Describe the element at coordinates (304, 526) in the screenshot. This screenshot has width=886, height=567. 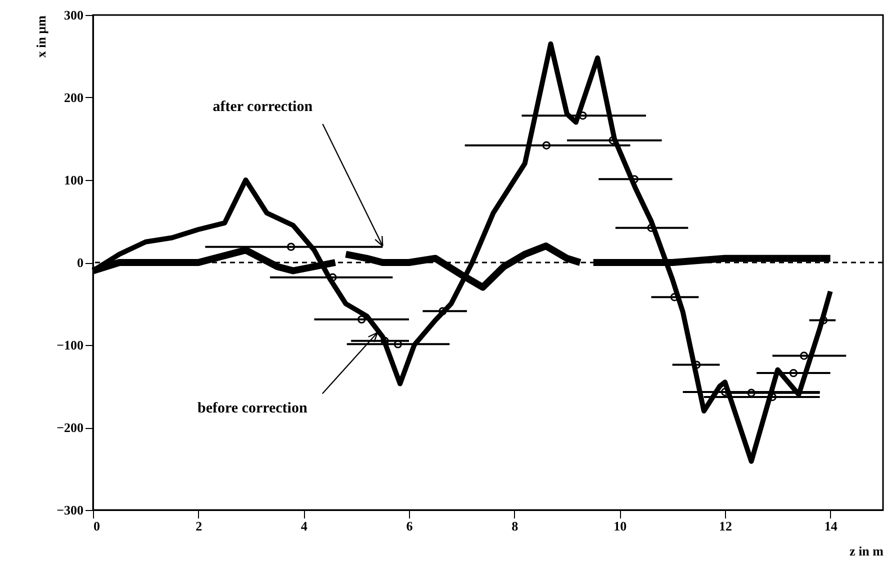
I see `x-tick-label: 4` at that location.